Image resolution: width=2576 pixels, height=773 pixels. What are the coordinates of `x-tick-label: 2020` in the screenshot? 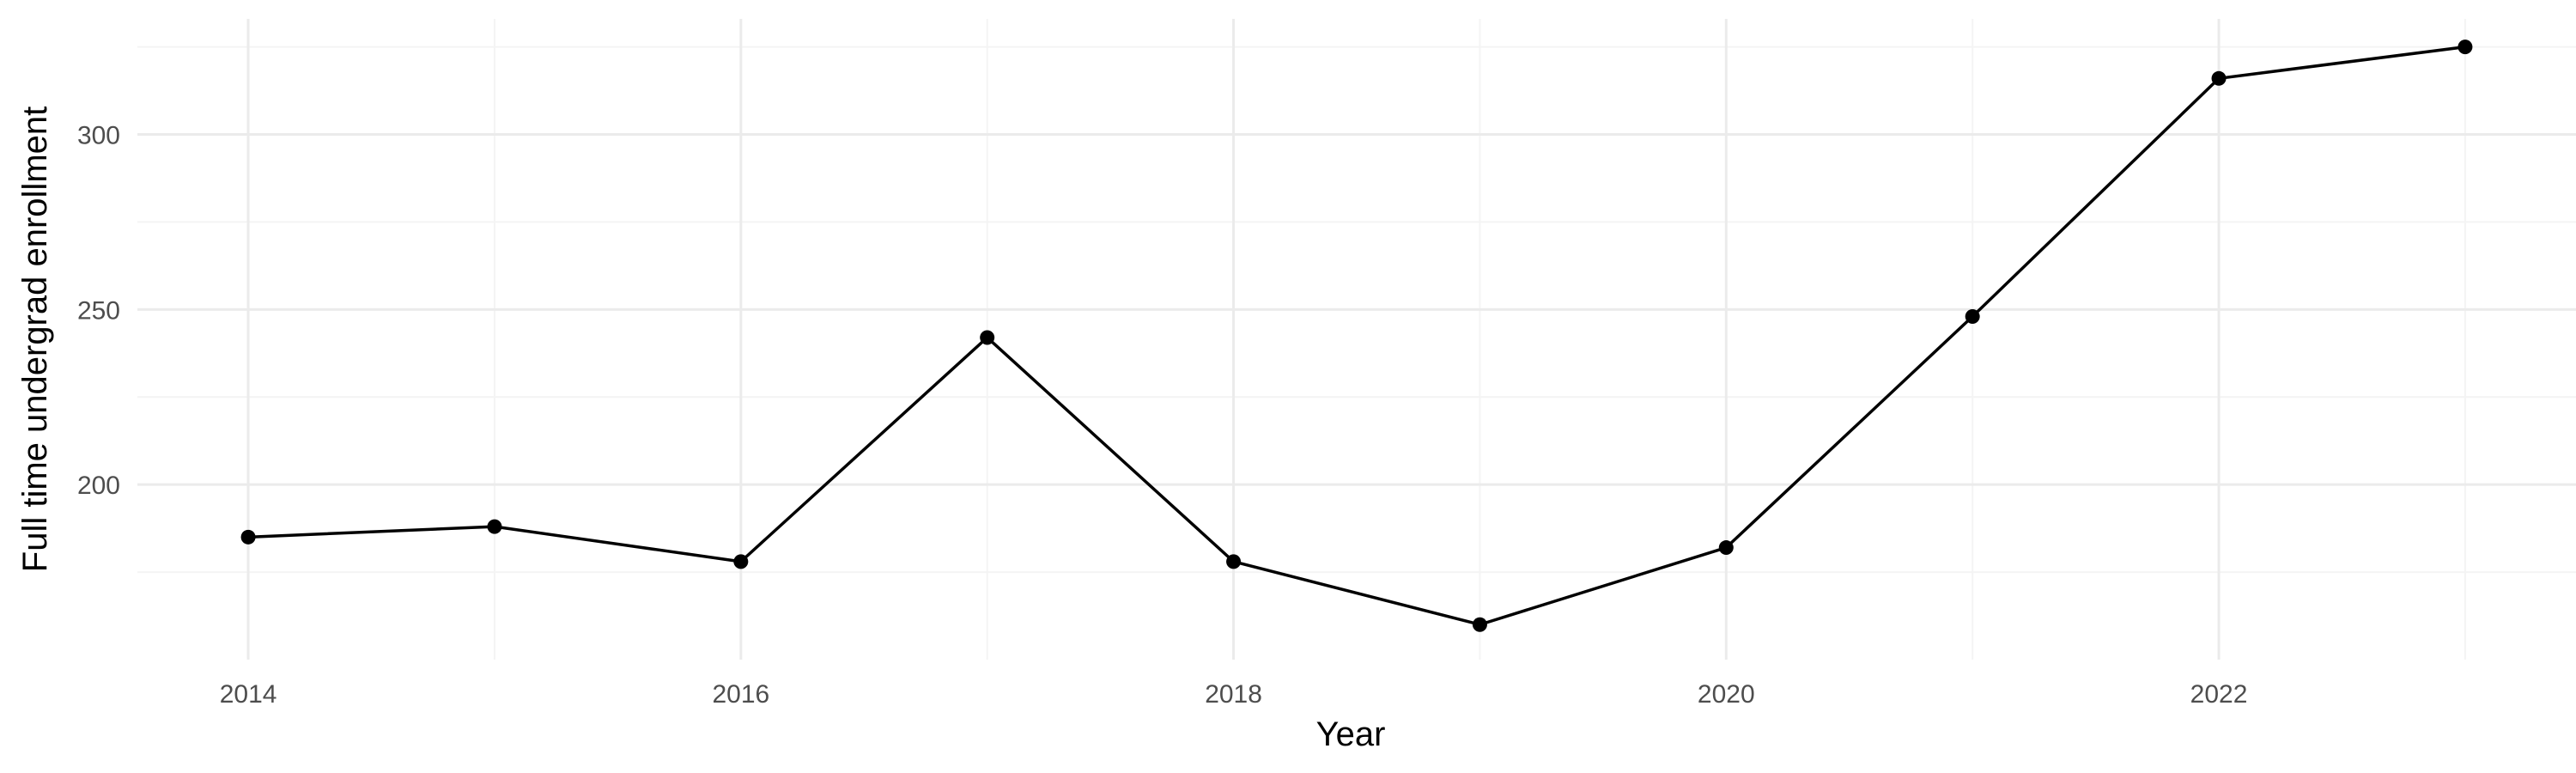 It's located at (1726, 694).